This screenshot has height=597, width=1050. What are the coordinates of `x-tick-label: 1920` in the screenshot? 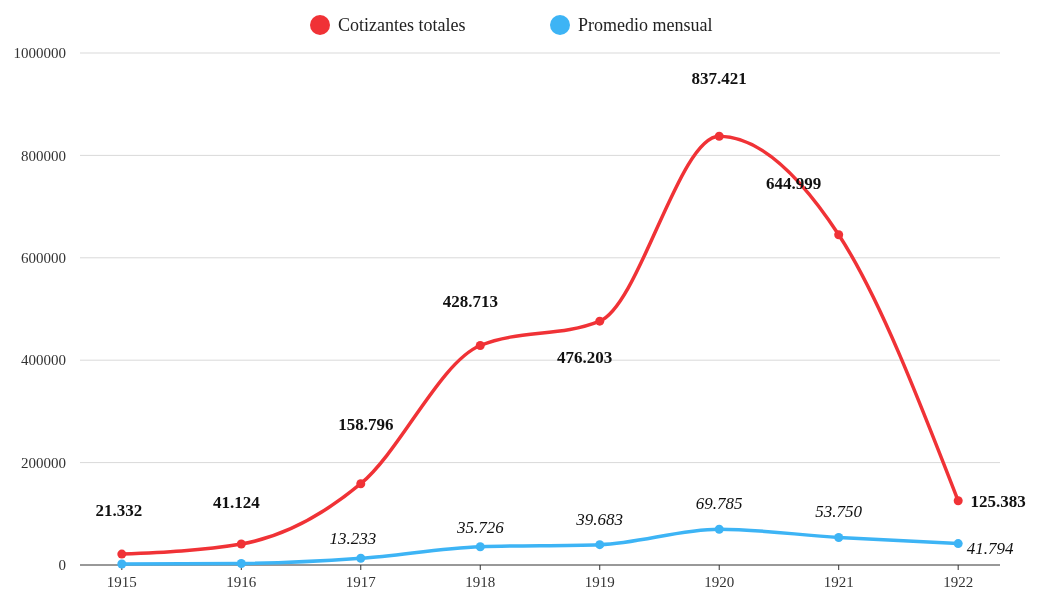 It's located at (719, 582).